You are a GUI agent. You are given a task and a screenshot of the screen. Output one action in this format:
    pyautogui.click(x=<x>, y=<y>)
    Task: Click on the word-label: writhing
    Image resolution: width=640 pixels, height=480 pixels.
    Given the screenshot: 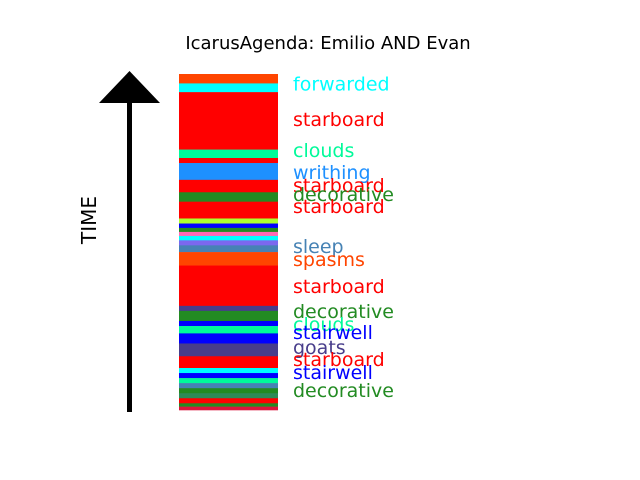 What is the action you would take?
    pyautogui.click(x=332, y=173)
    